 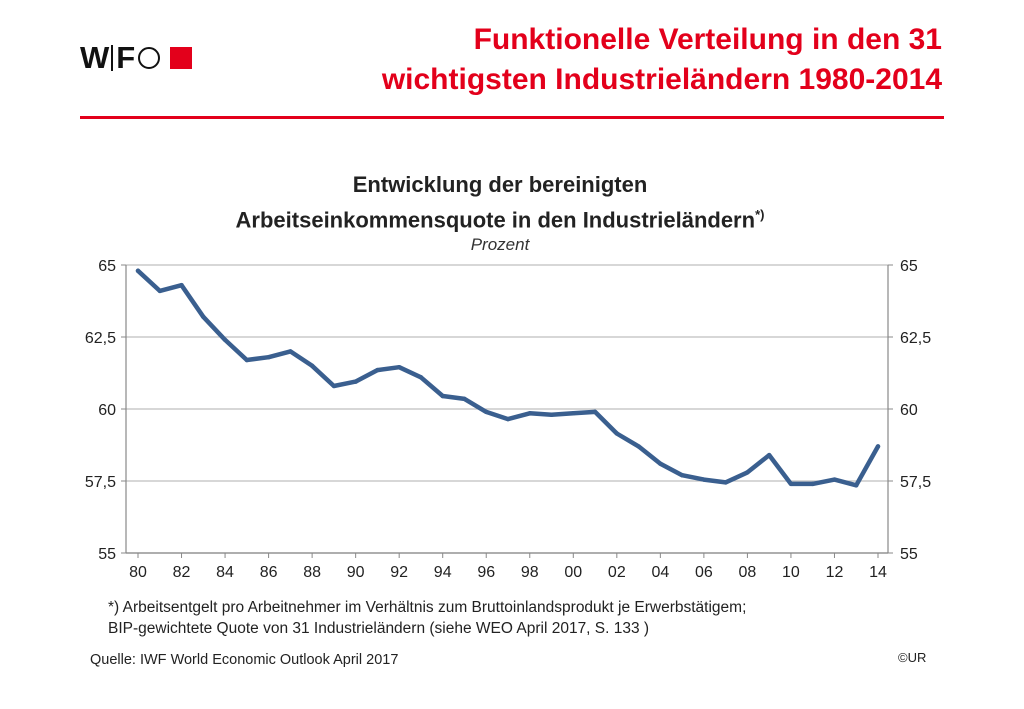 I want to click on logo-bar, so click(x=112, y=58).